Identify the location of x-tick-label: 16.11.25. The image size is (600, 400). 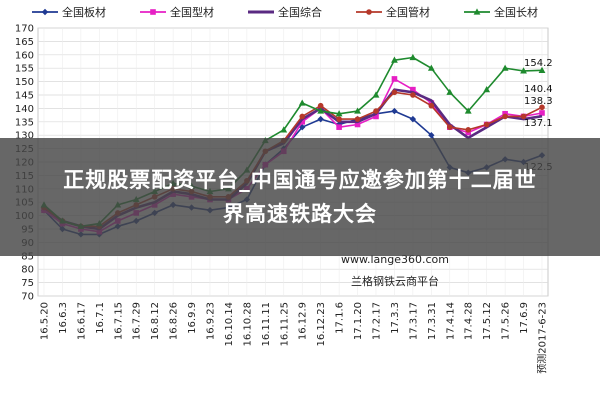
(284, 324).